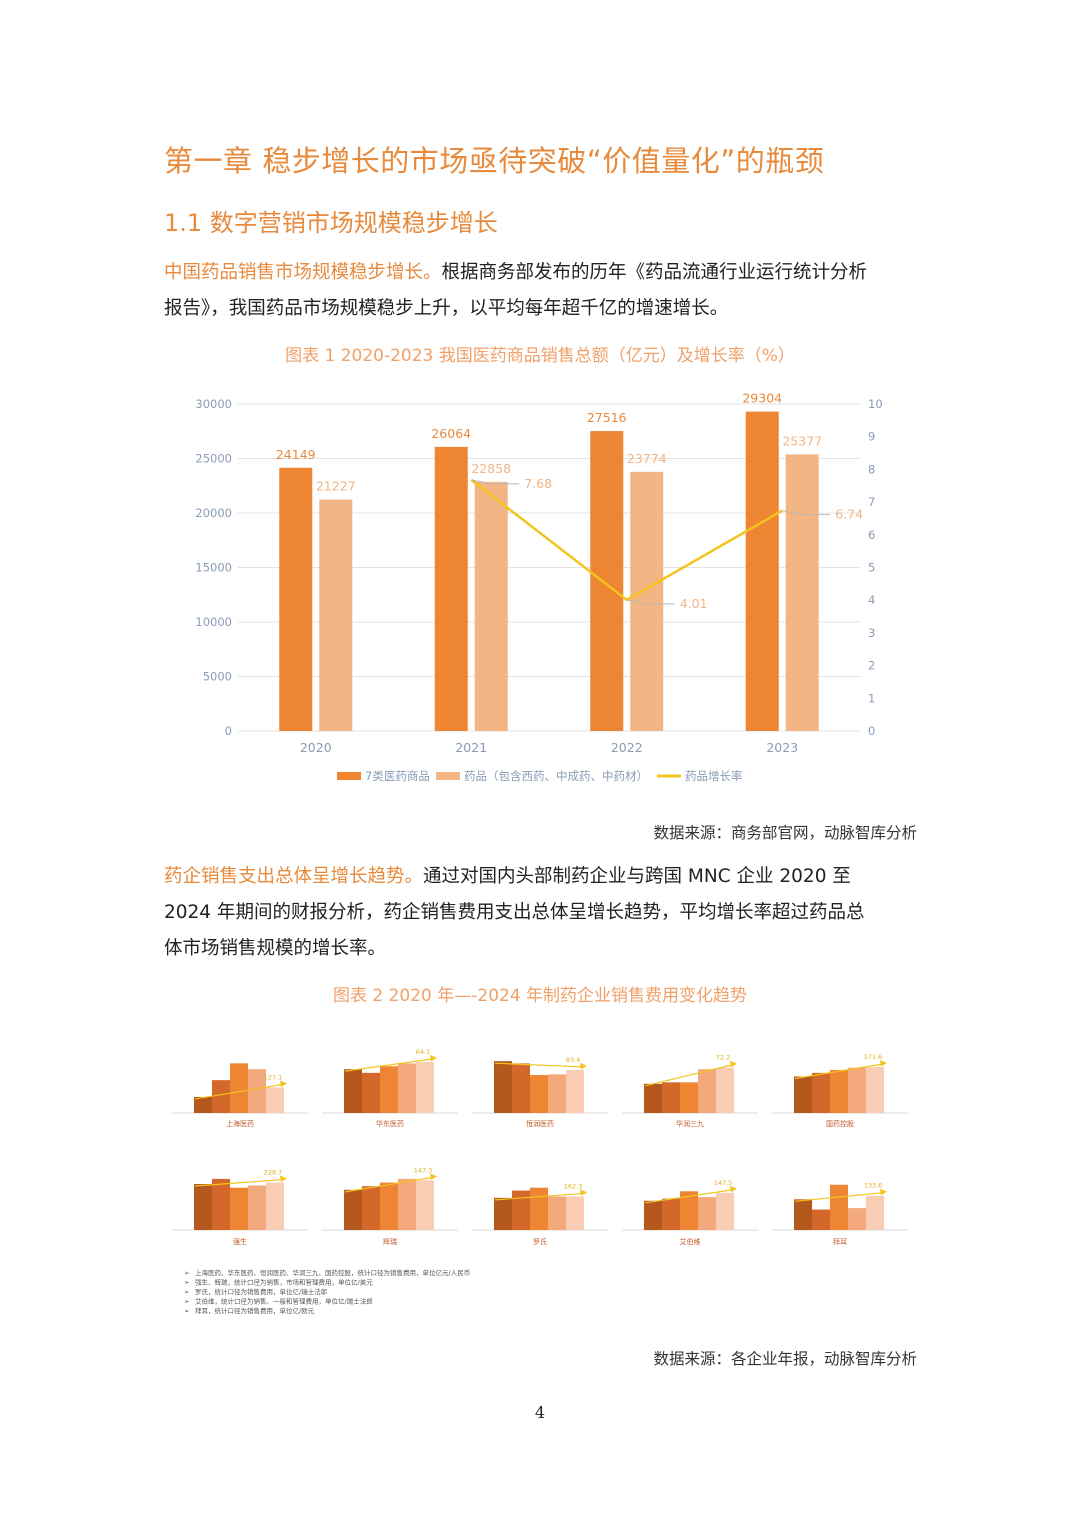 This screenshot has width=1080, height=1527. Describe the element at coordinates (782, 747) in the screenshot. I see `x-tick-label: 2023` at that location.